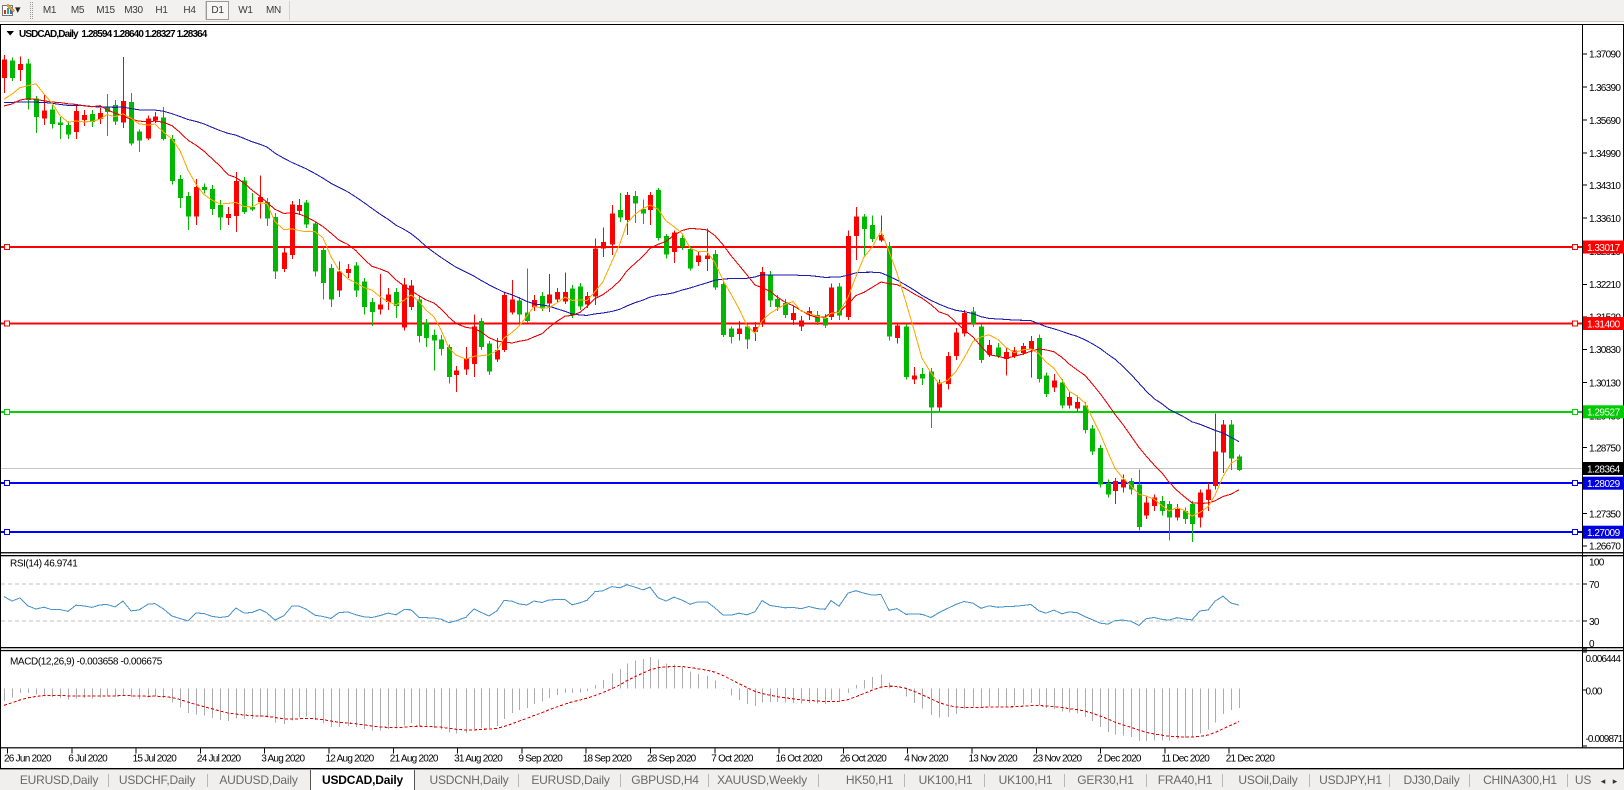 This screenshot has height=790, width=1624. I want to click on svg-text: 18 Sep 2020, so click(608, 759).